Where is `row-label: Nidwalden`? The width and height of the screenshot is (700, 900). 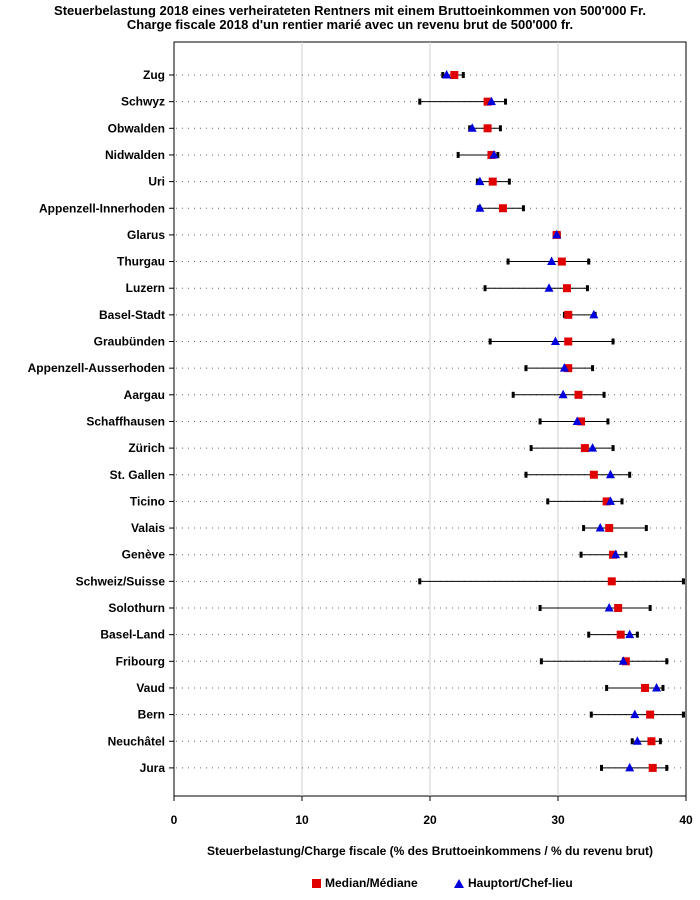
row-label: Nidwalden is located at coordinates (135, 155).